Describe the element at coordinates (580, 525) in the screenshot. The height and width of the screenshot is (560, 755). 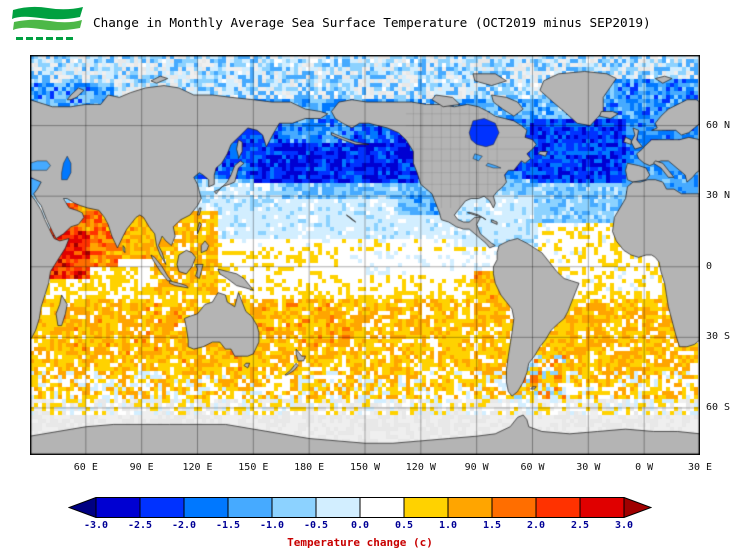
I see `colorbar-tick-label: 2.5` at that location.